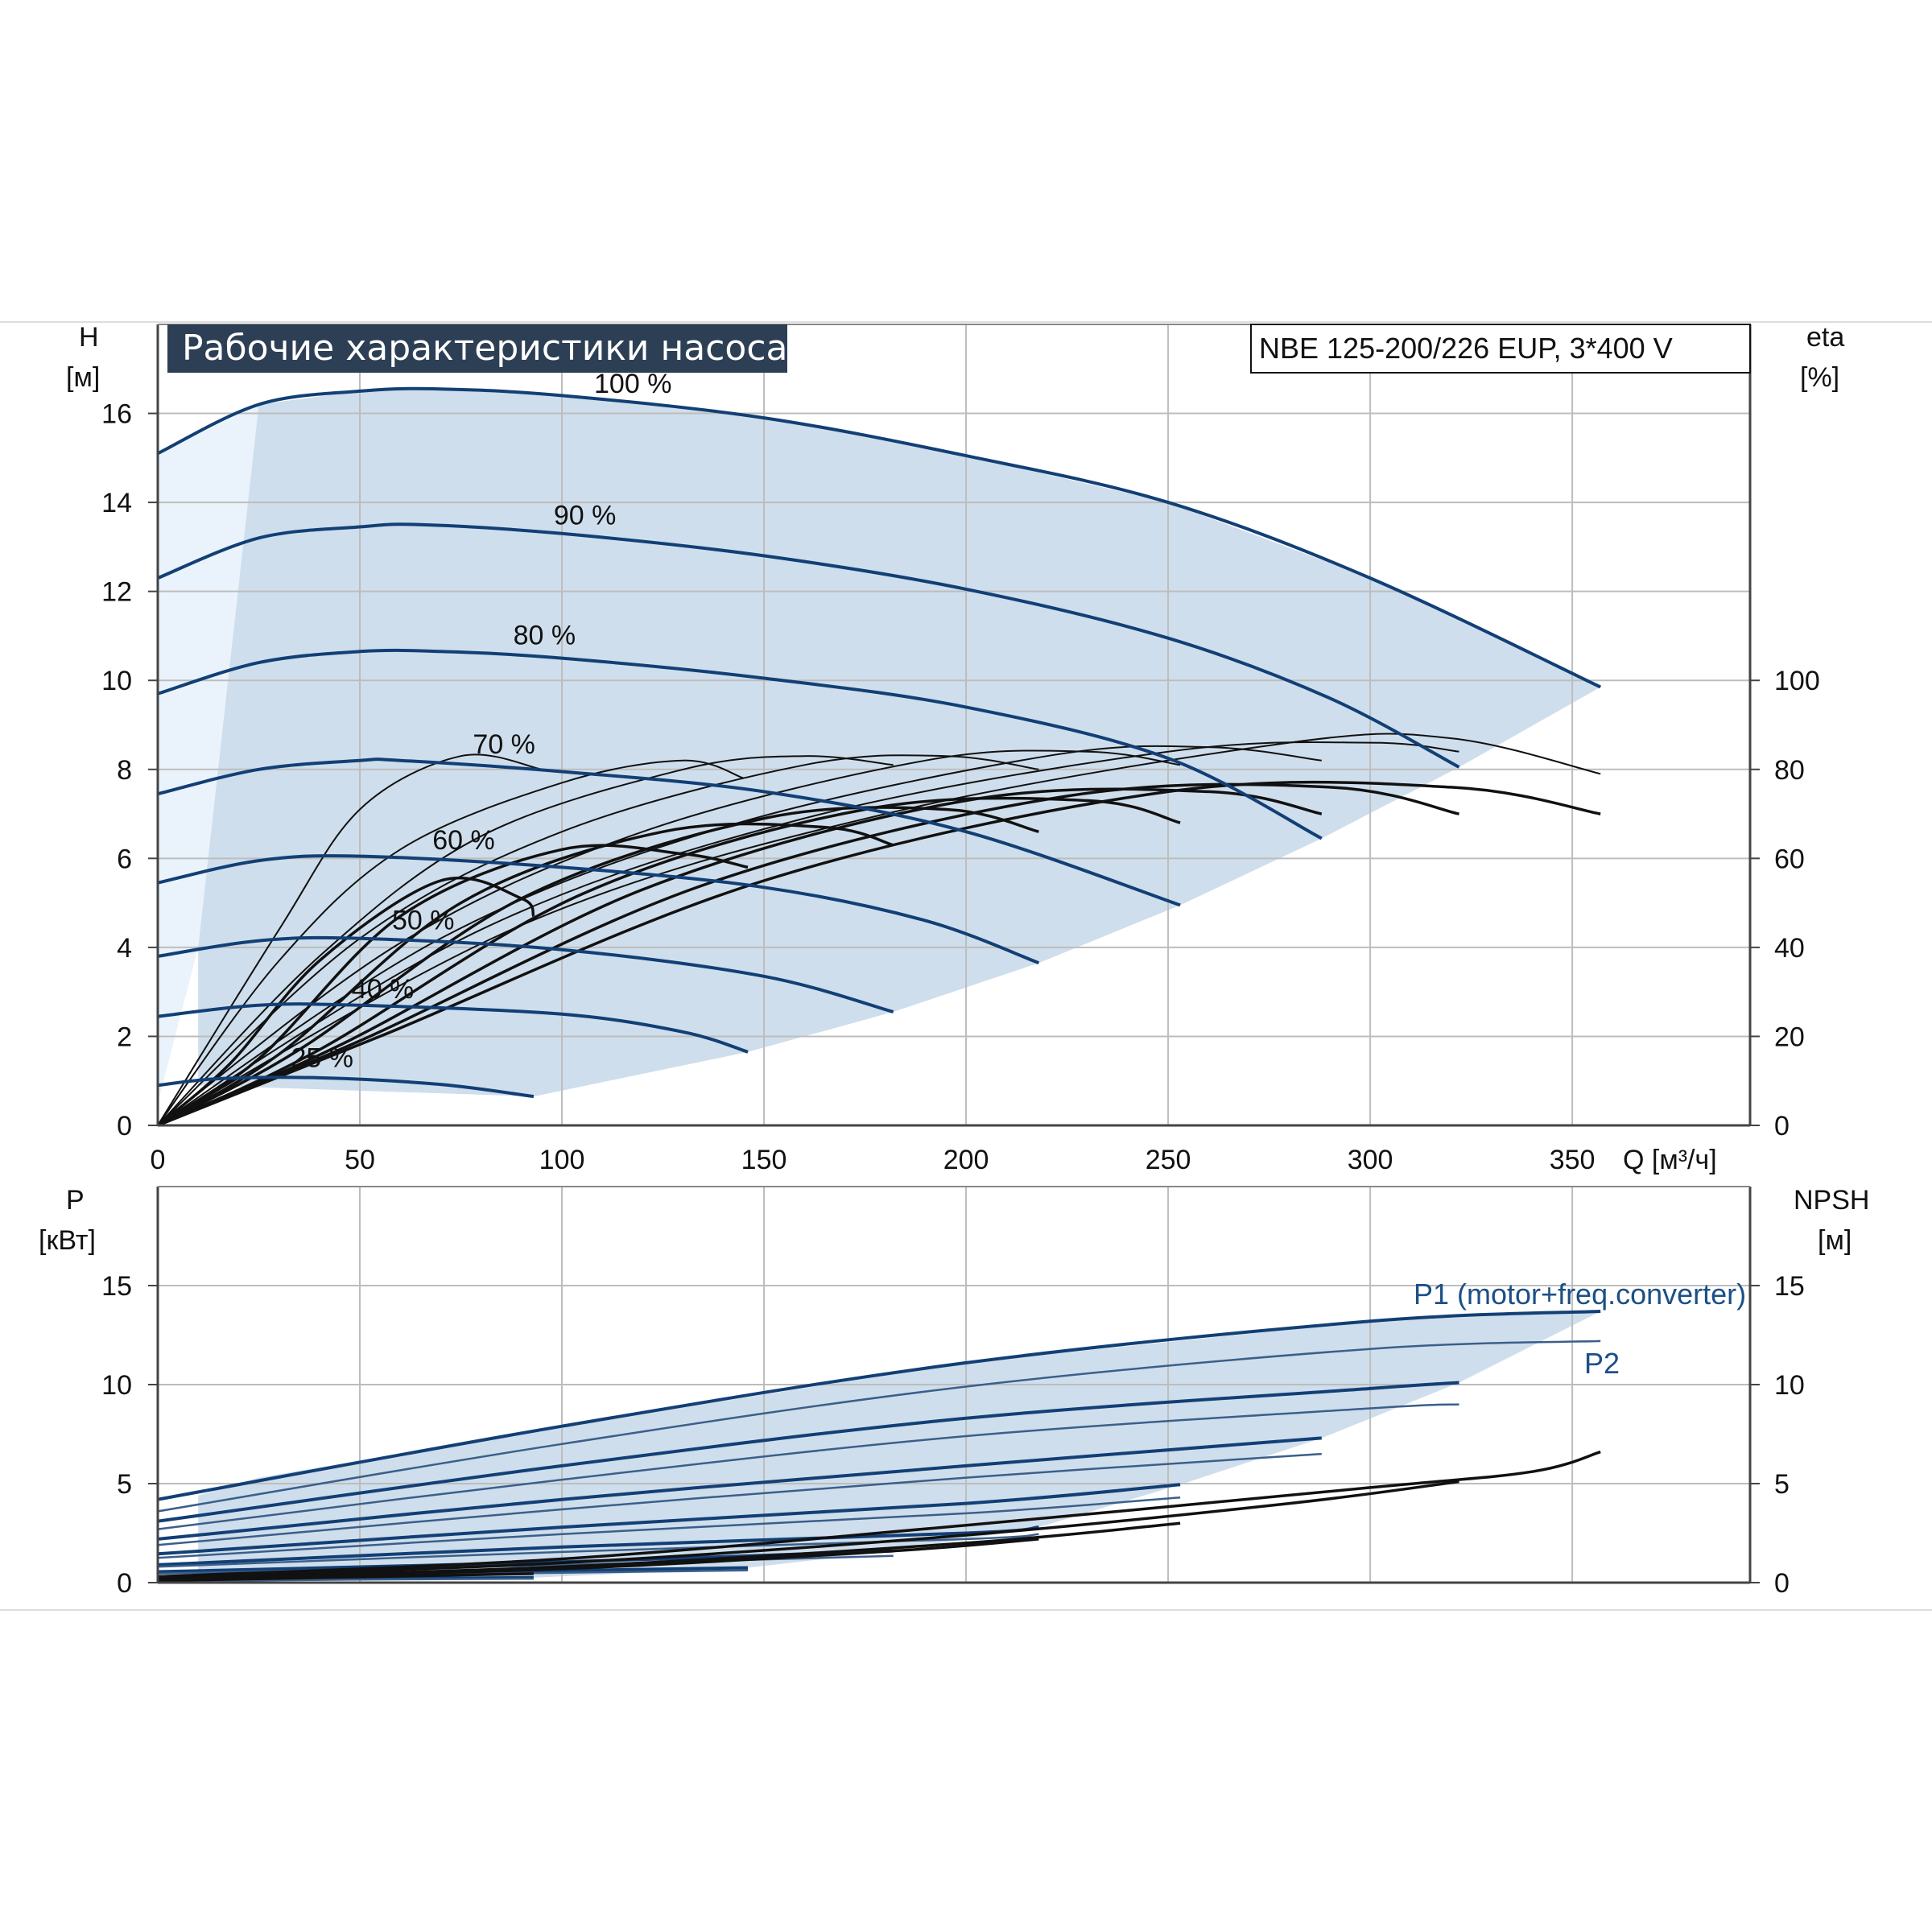 The image size is (1932, 1932). What do you see at coordinates (360, 1160) in the screenshot?
I see `x-tick-label: 50` at bounding box center [360, 1160].